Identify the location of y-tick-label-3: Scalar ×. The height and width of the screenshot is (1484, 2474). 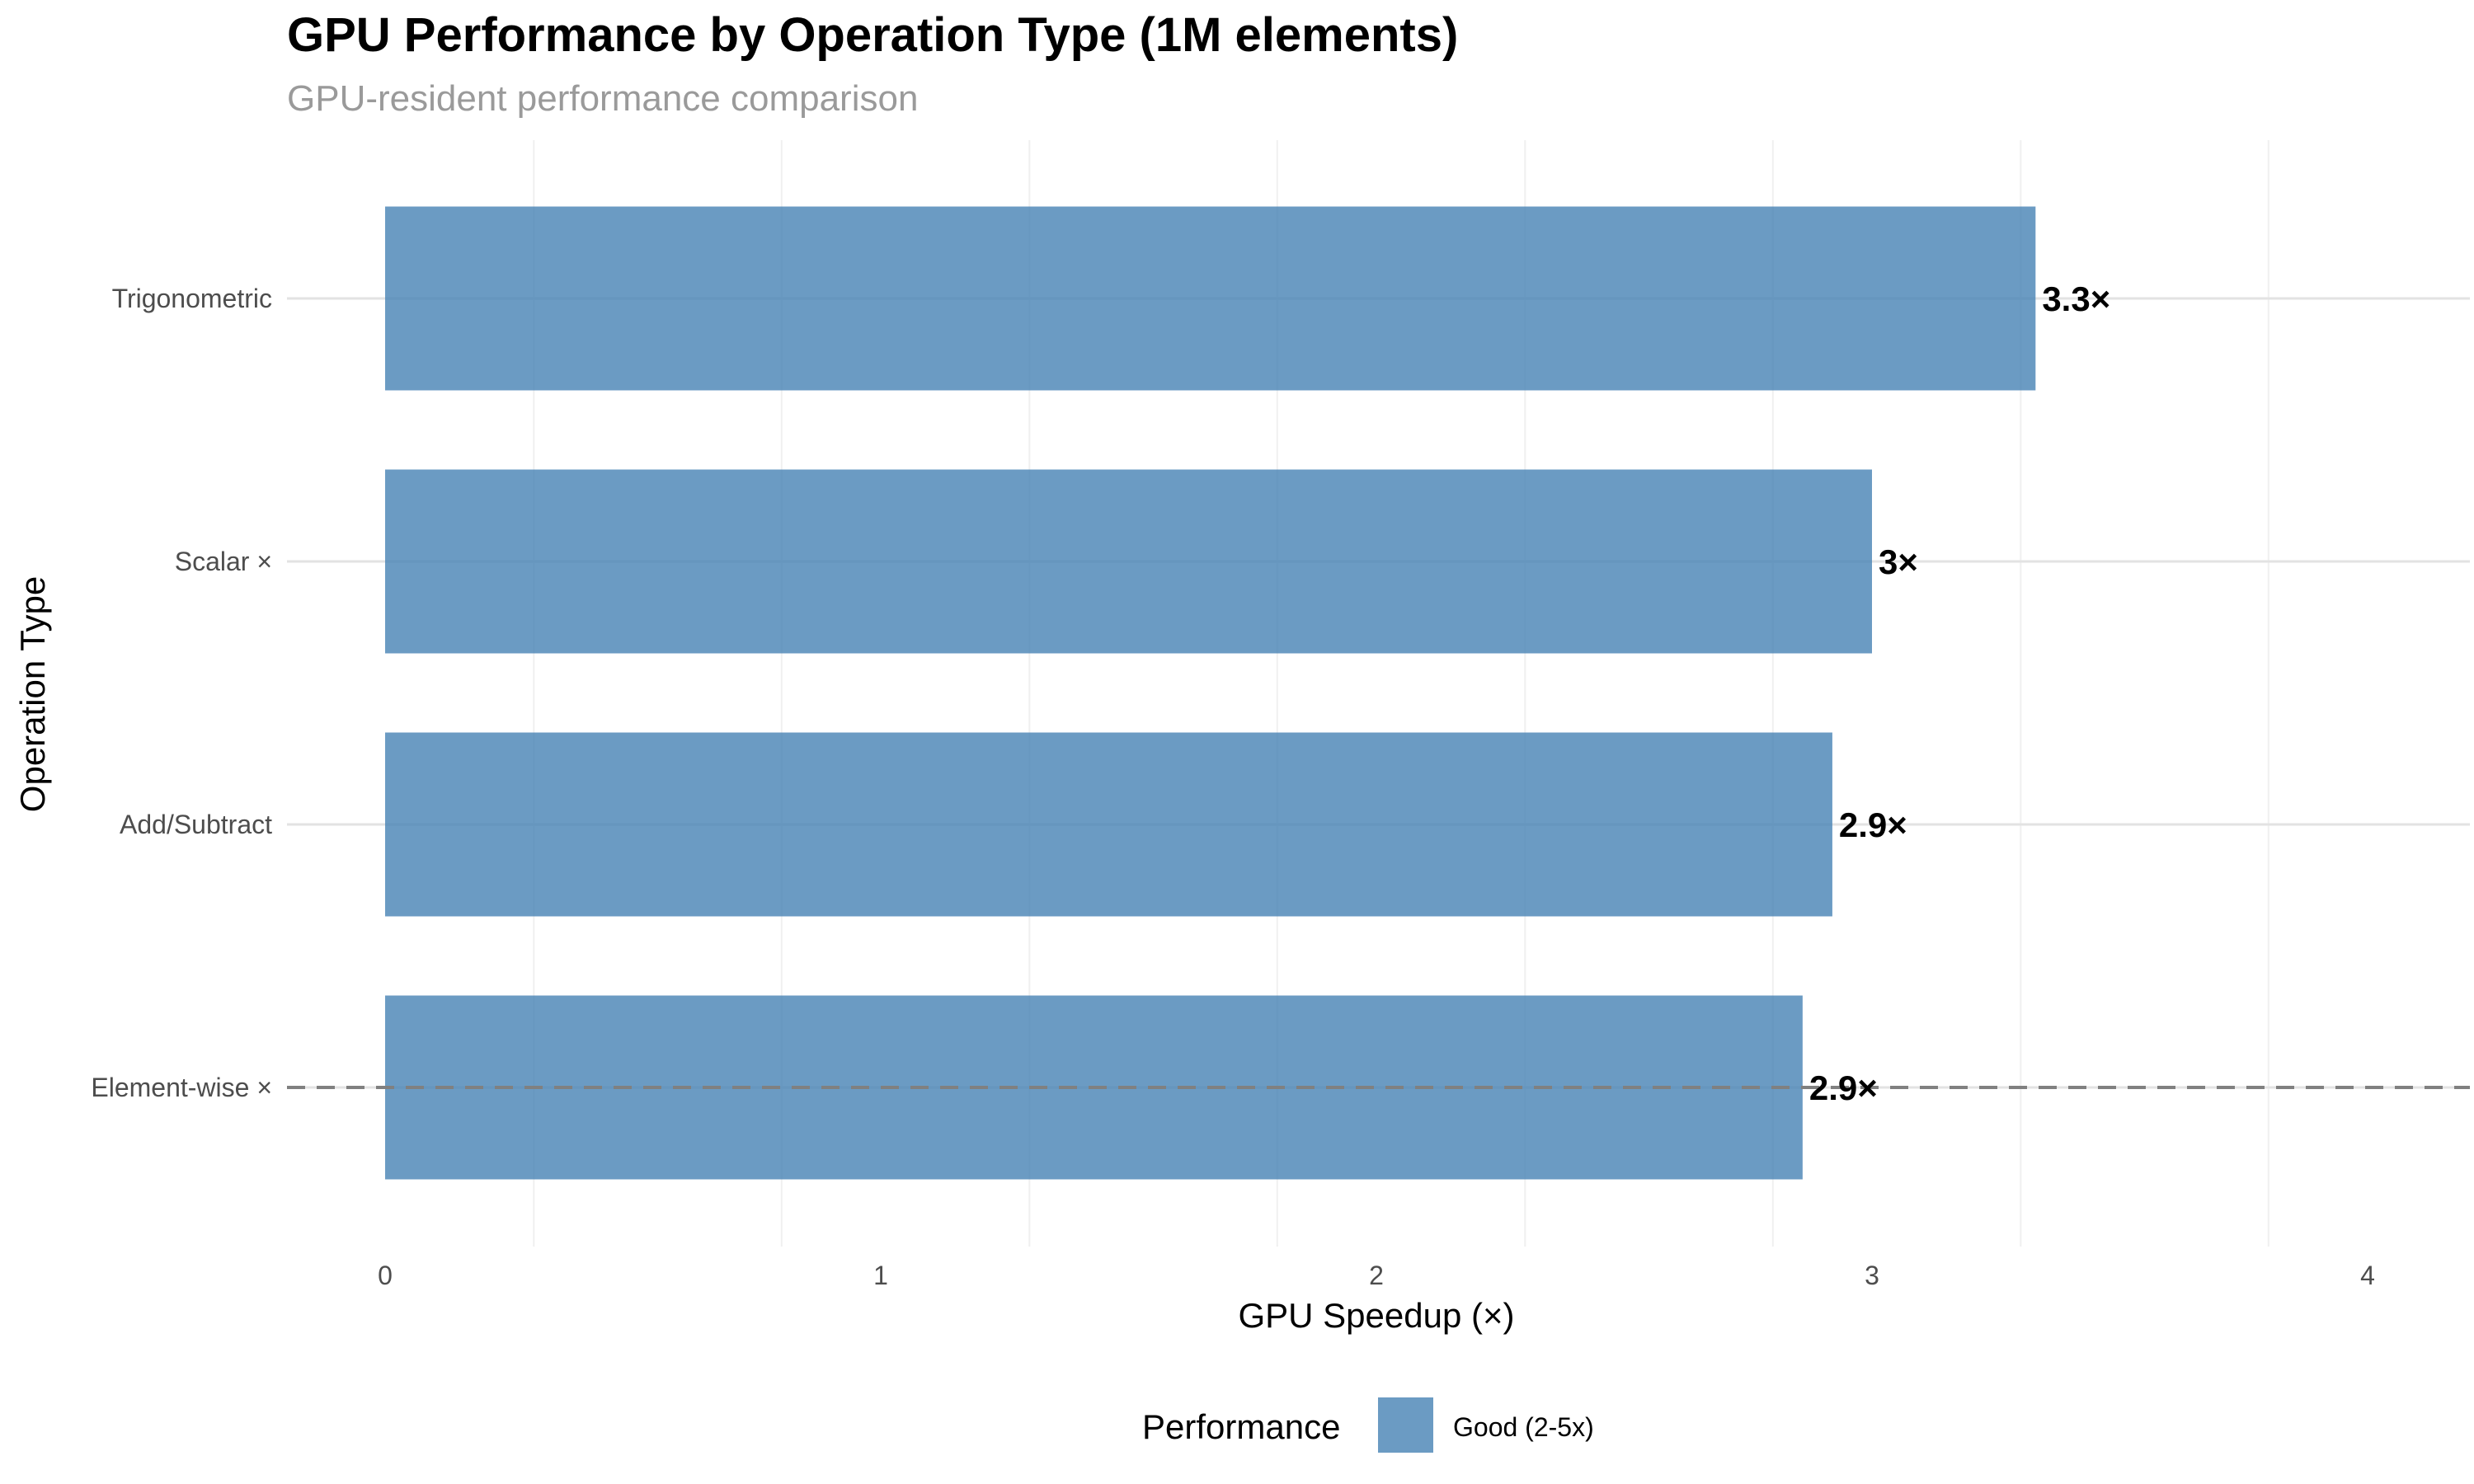
(223, 561).